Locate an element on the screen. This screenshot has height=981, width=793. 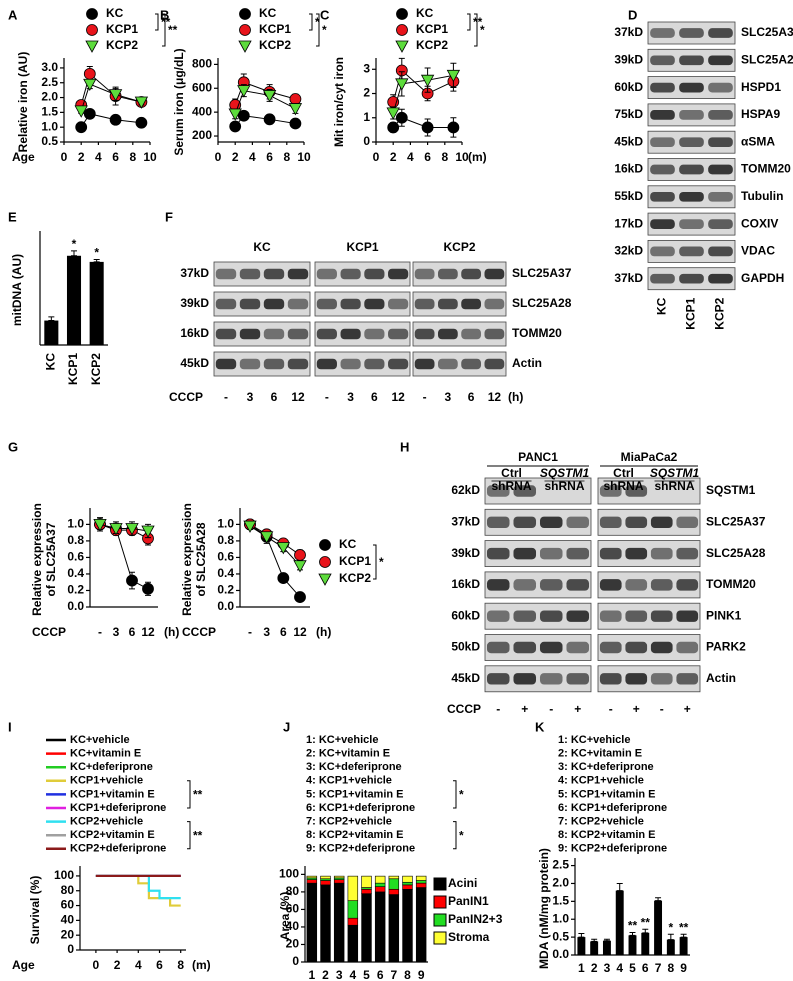
dose-label: 12 is located at coordinates (298, 397).